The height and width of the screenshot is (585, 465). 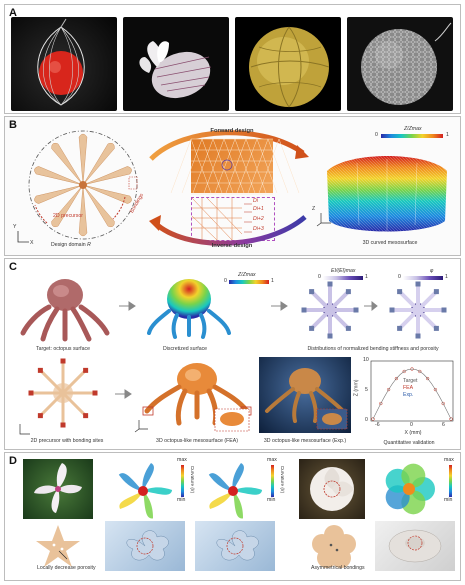 What do you see at coordinates (65, 310) in the screenshot?
I see `octopus-photo` at bounding box center [65, 310].